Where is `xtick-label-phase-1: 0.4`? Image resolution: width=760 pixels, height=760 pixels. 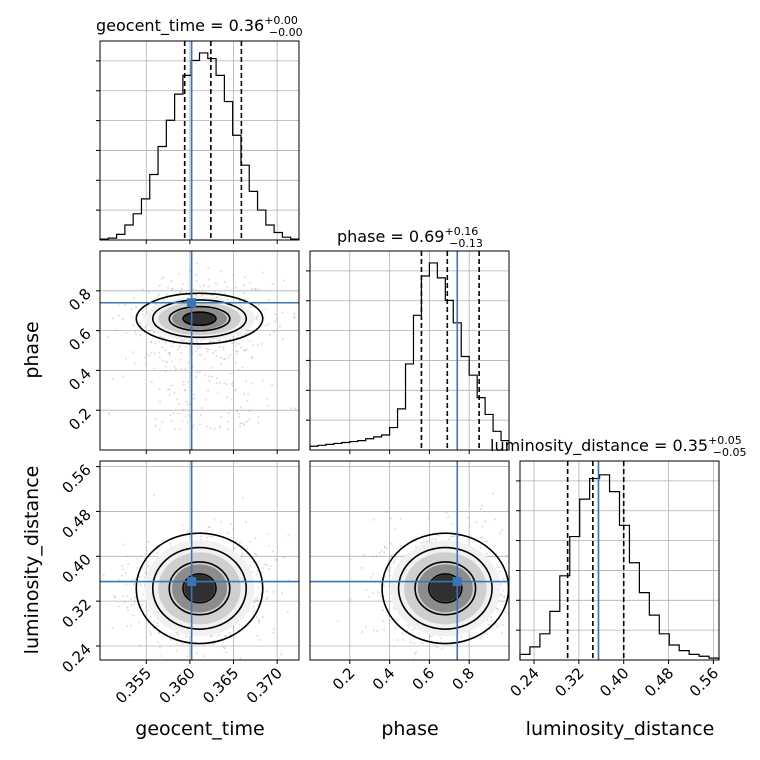 xtick-label-phase-1: 0.4 is located at coordinates (384, 679).